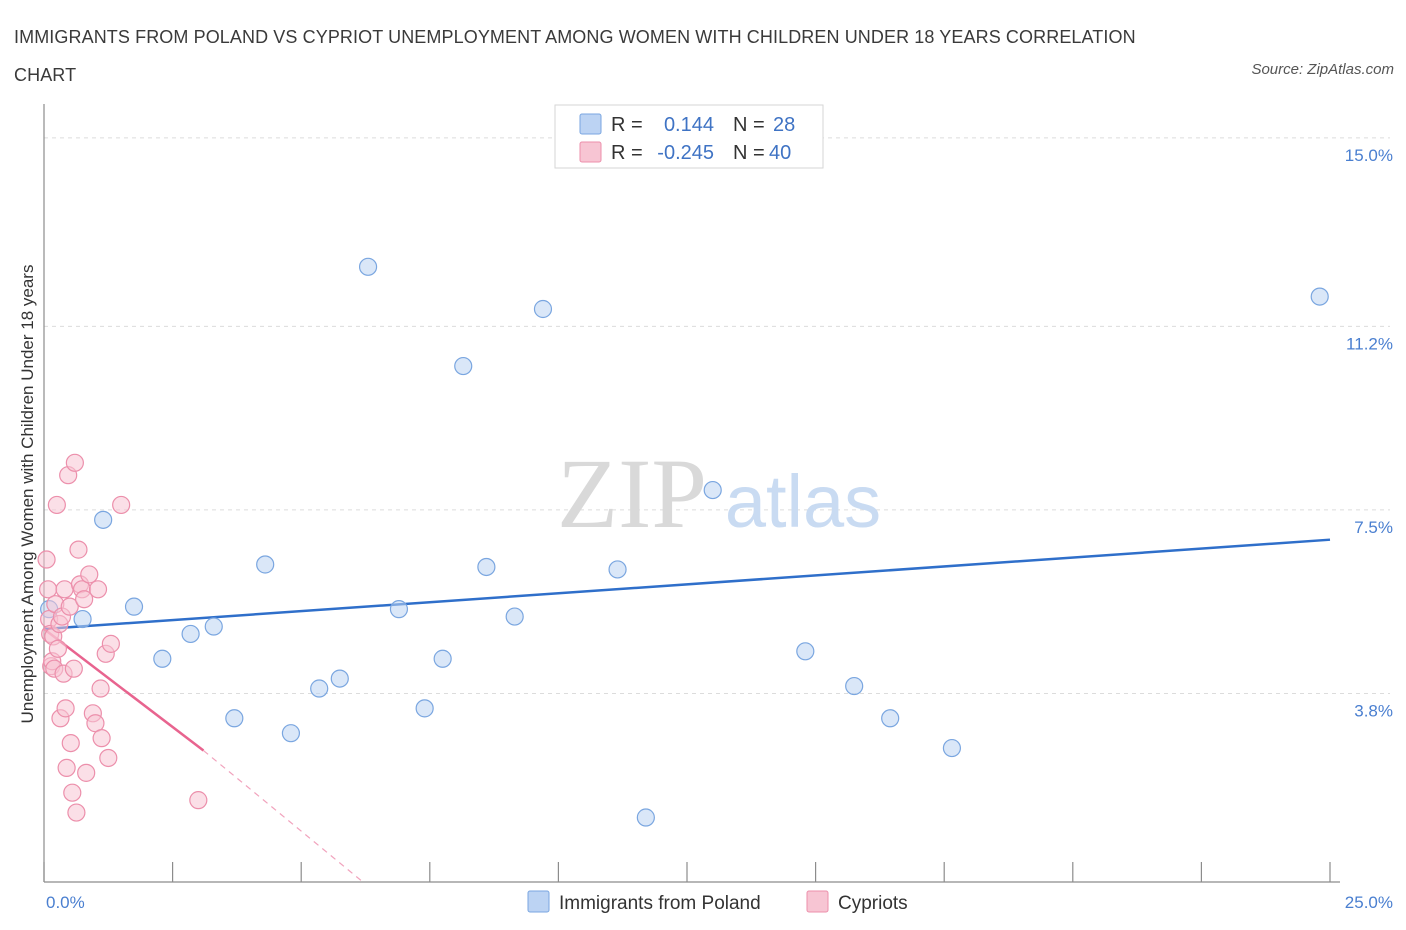  I want to click on legend-n-label-1: N =, so click(749, 125).